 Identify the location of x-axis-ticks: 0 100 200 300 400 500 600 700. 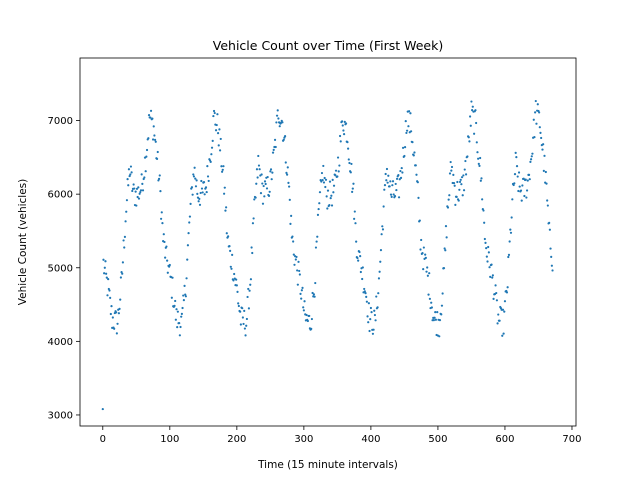
(341, 435).